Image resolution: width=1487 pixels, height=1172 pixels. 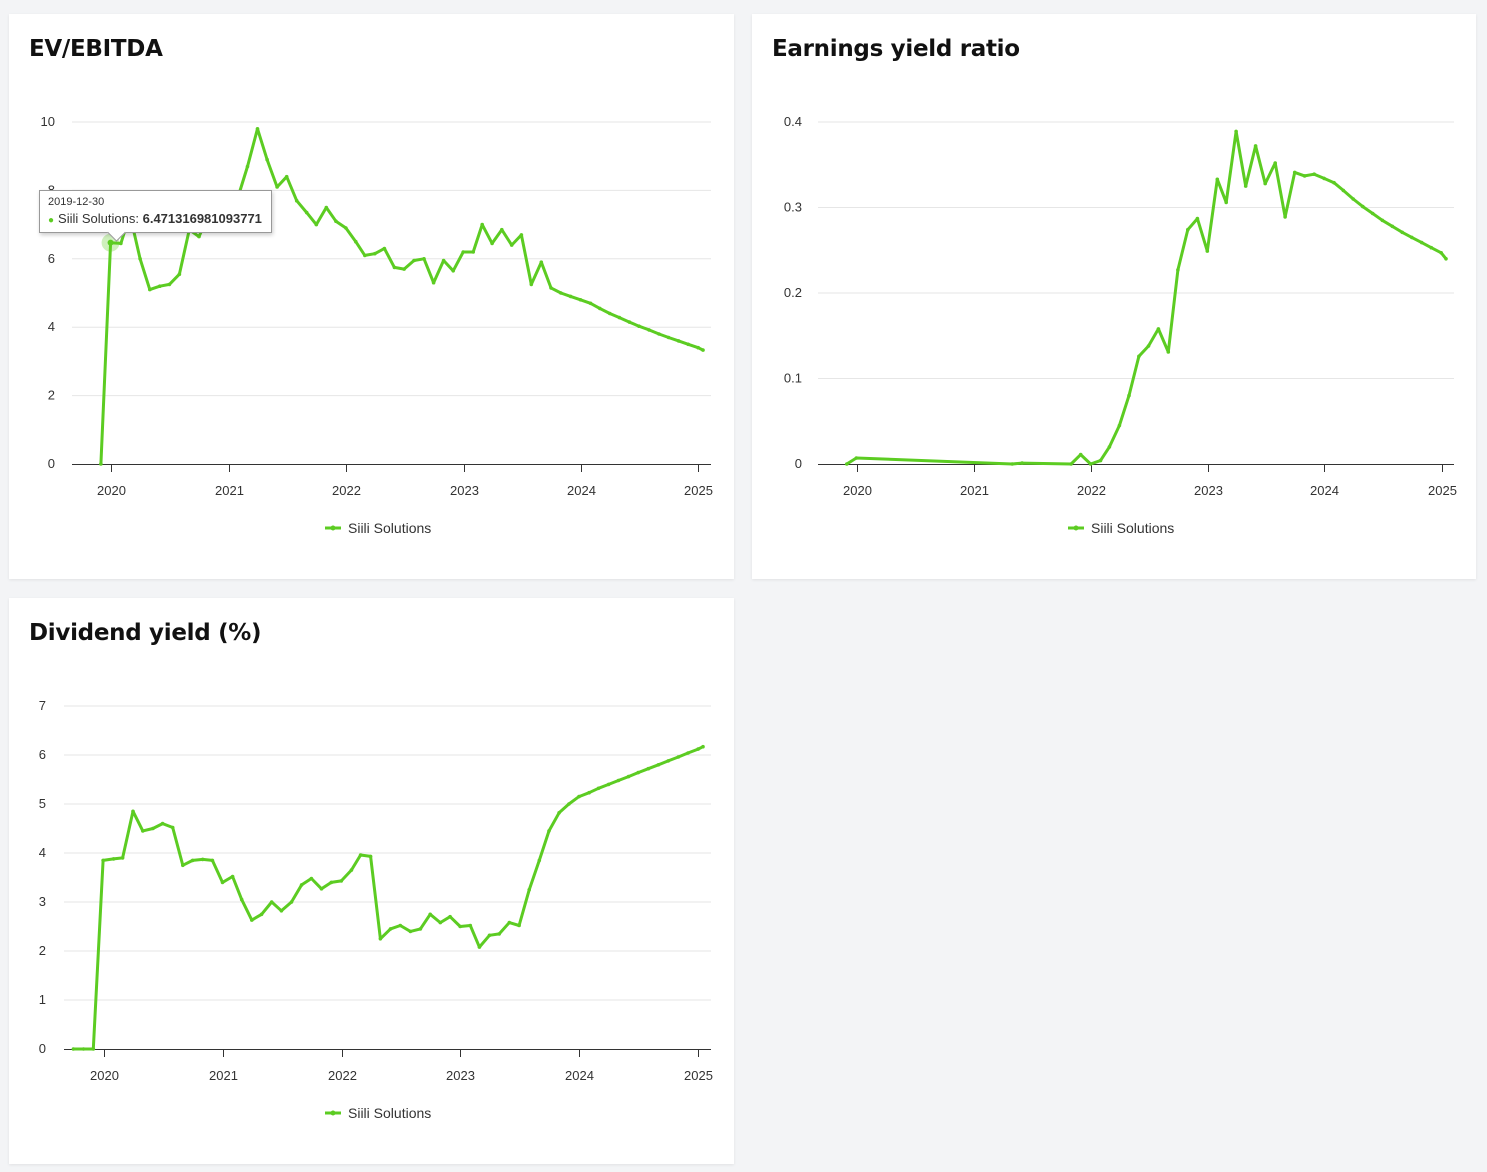 What do you see at coordinates (389, 1113) in the screenshot?
I see `legend-label: Siili Solutions` at bounding box center [389, 1113].